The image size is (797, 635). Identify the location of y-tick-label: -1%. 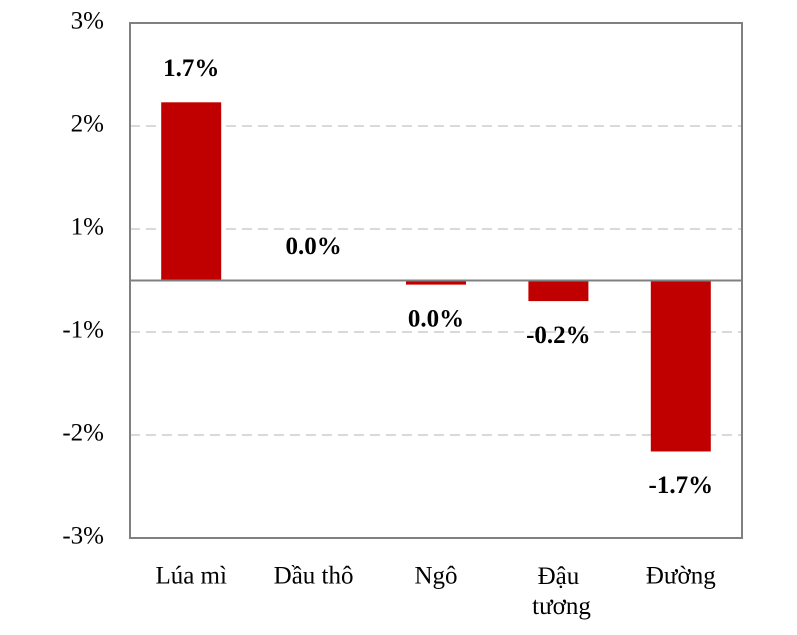
(83, 330).